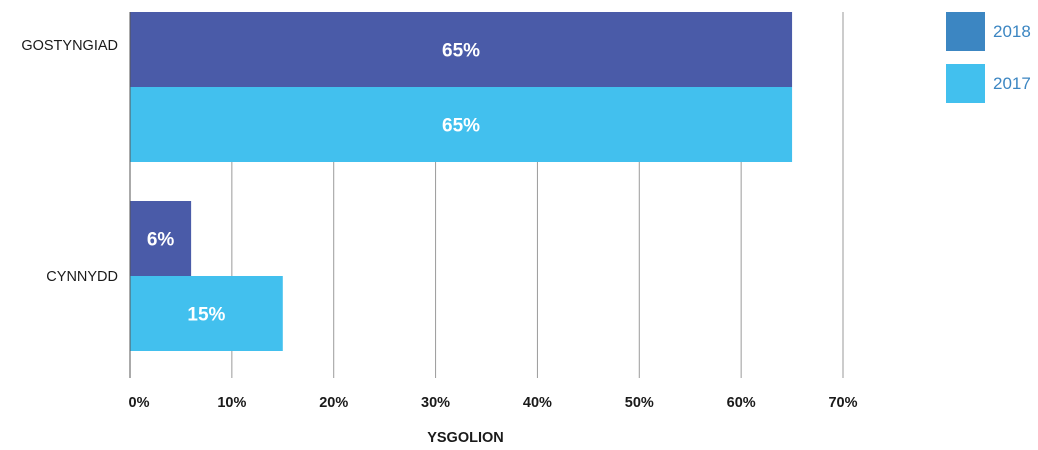 The height and width of the screenshot is (450, 1038). I want to click on x-tick-label-10: 10%, so click(231, 403).